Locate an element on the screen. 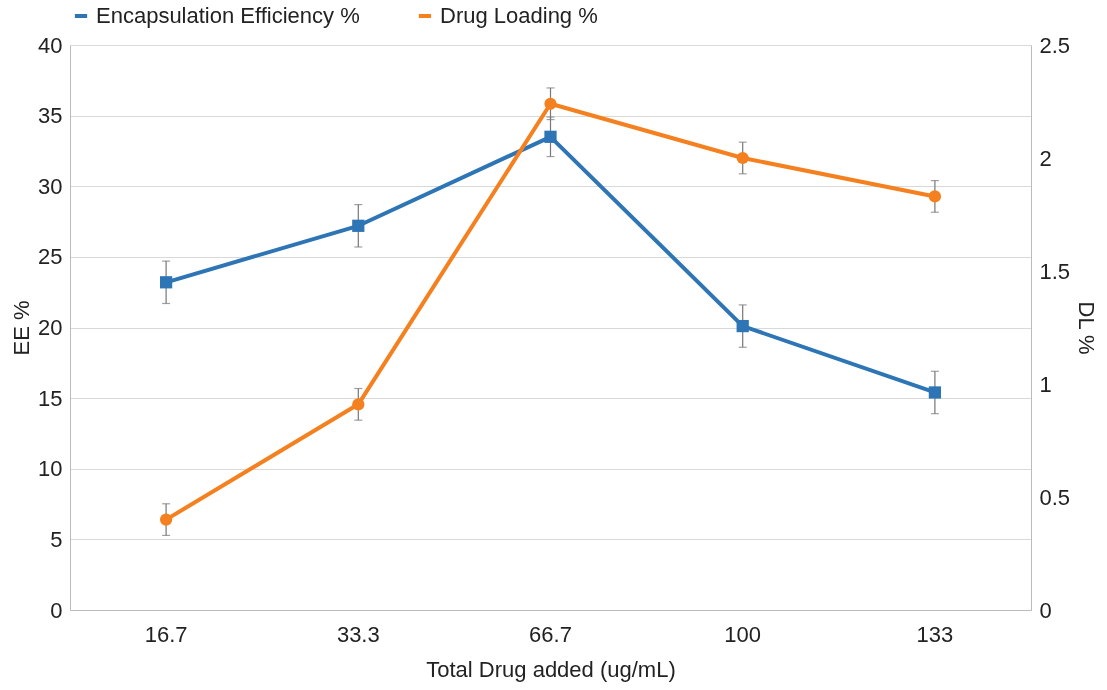 The width and height of the screenshot is (1107, 690). y-tick-label: 20 is located at coordinates (50, 327).